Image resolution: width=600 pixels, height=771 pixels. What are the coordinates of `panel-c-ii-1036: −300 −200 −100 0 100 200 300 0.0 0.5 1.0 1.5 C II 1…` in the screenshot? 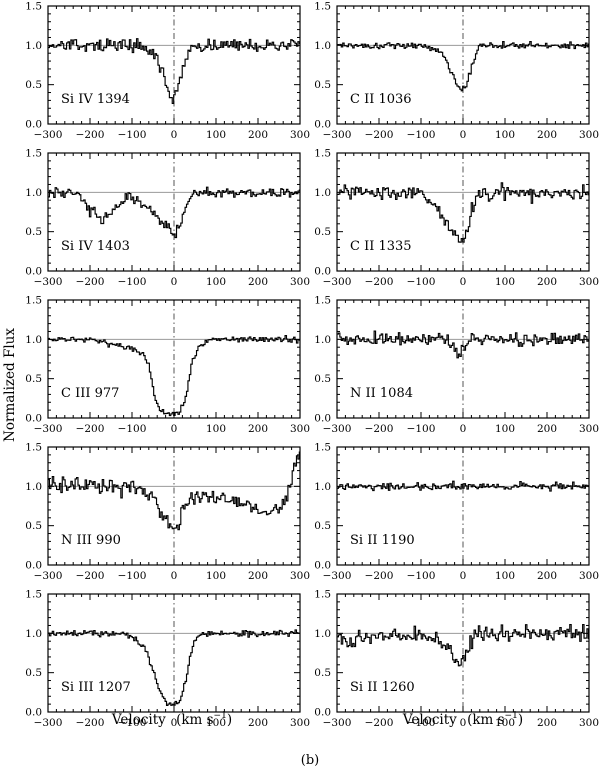 It's located at (456, 71).